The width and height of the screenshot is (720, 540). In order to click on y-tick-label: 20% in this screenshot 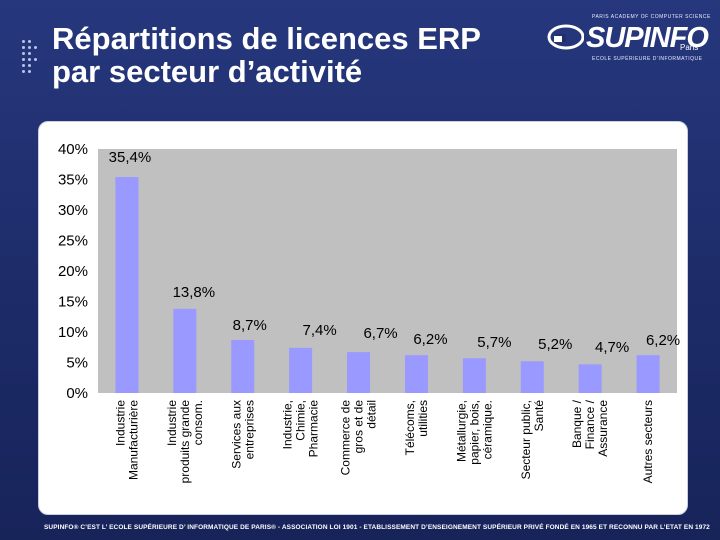, I will do `click(73, 271)`.